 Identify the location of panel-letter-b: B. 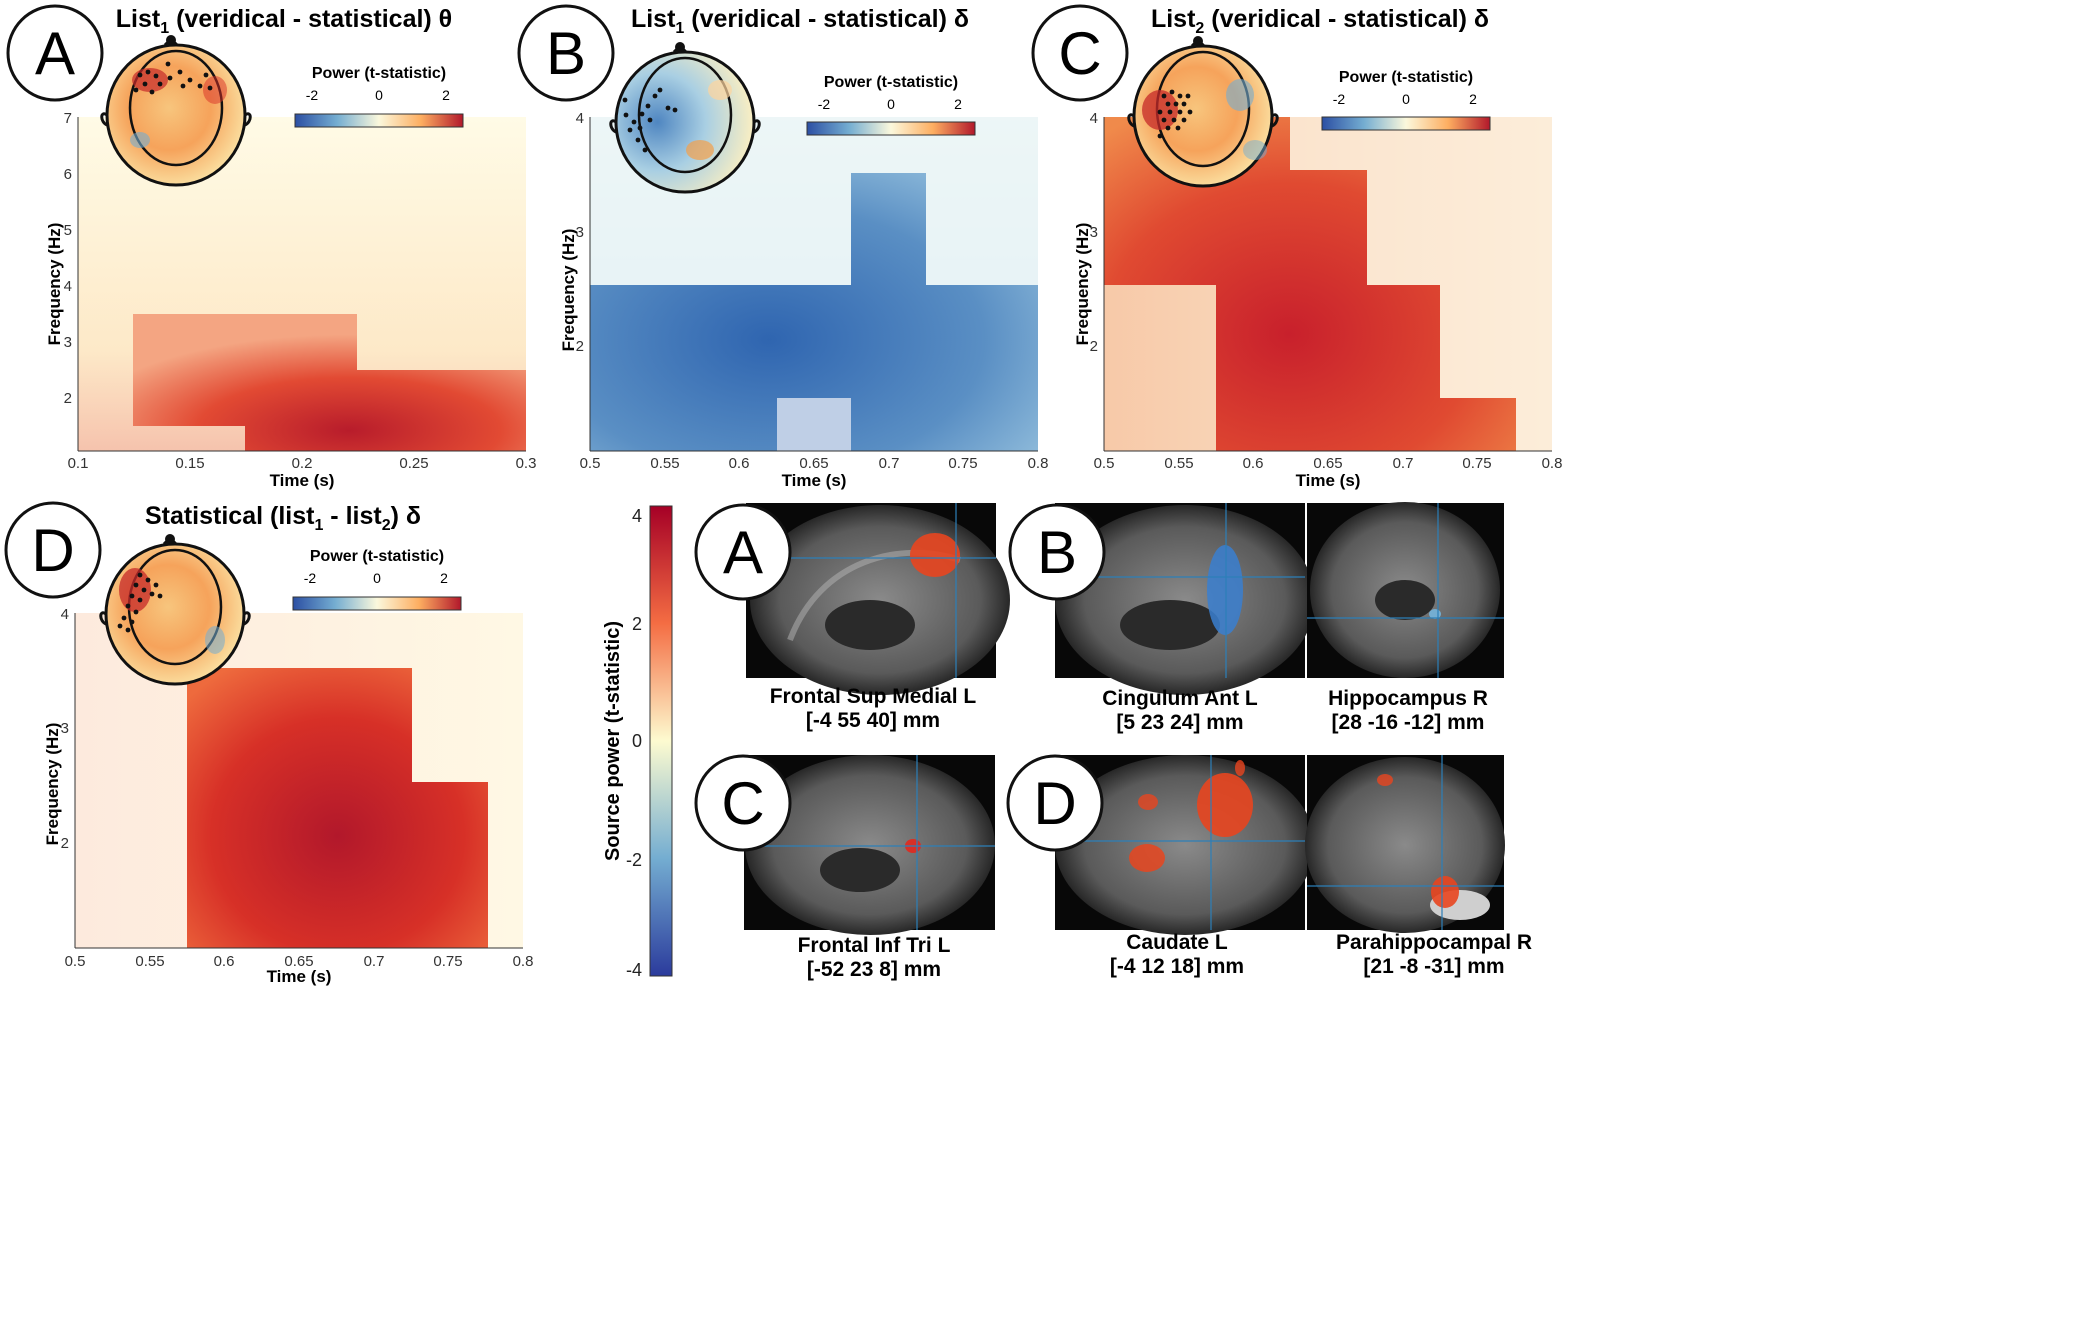
(566, 53).